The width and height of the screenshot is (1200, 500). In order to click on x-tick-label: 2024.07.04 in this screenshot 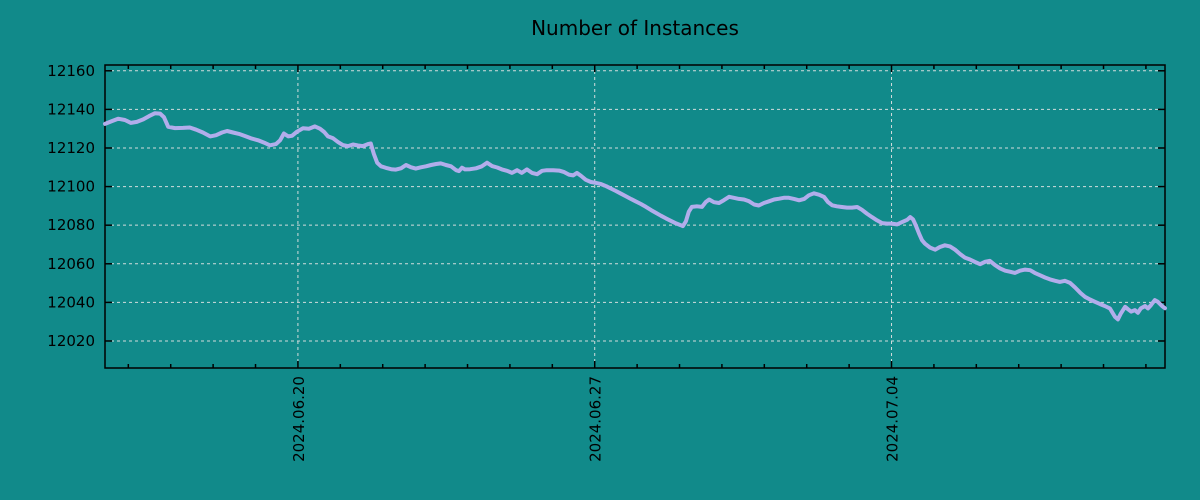, I will do `click(893, 419)`.